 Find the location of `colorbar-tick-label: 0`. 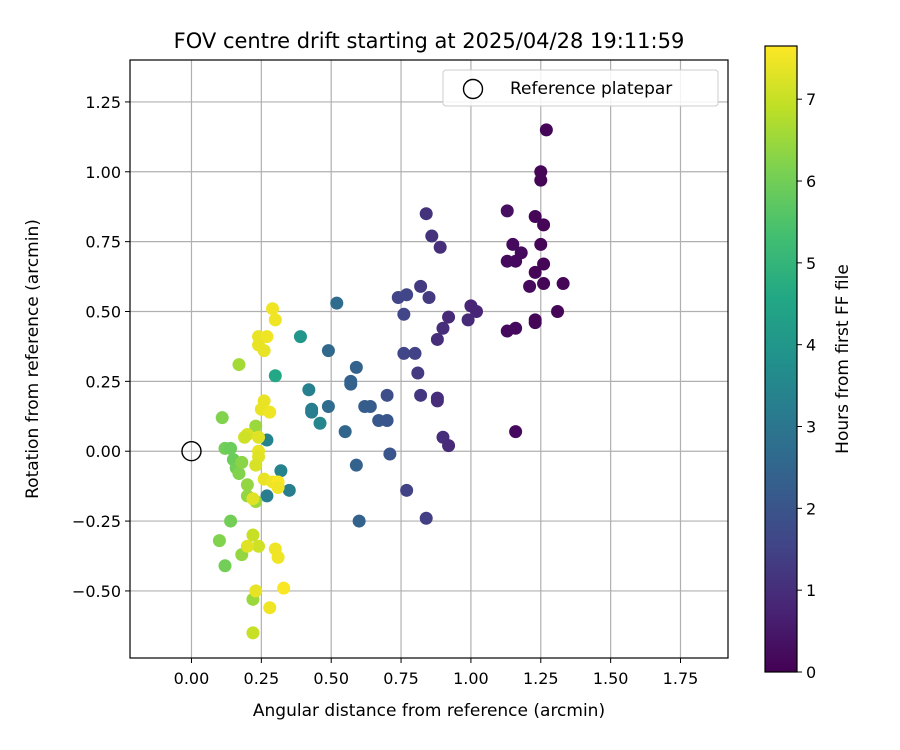

colorbar-tick-label: 0 is located at coordinates (811, 672).